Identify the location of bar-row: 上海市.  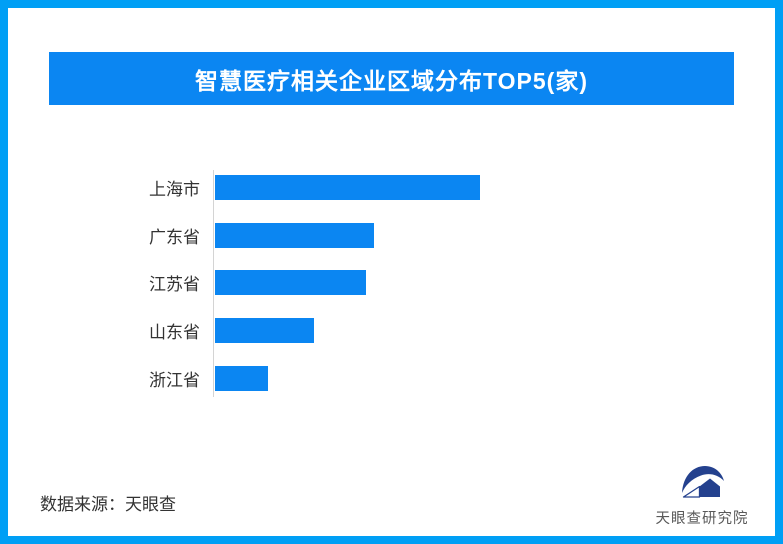
(390, 188).